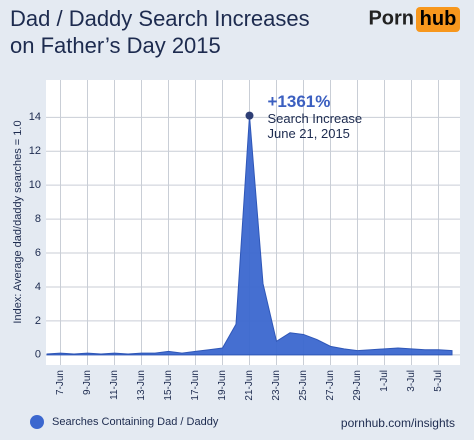 This screenshot has height=440, width=474. What do you see at coordinates (35, 151) in the screenshot?
I see `y-tick-label: 12` at bounding box center [35, 151].